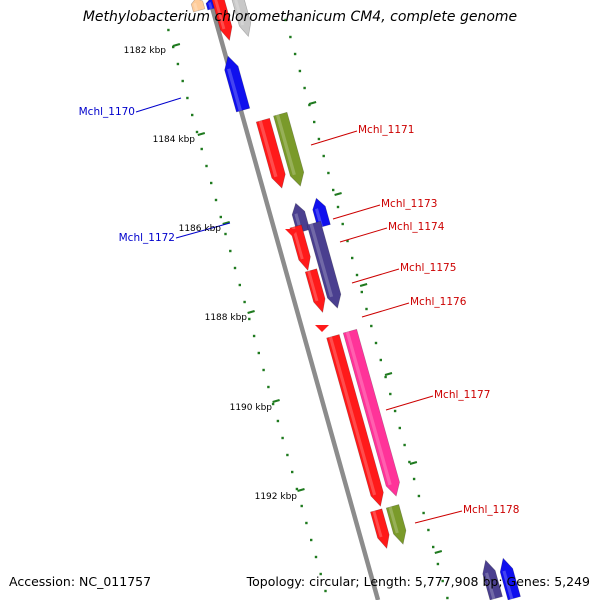 The image size is (600, 600). Describe the element at coordinates (107, 112) in the screenshot. I see `gene-label-mchl-1170: Mchl_1170` at that location.